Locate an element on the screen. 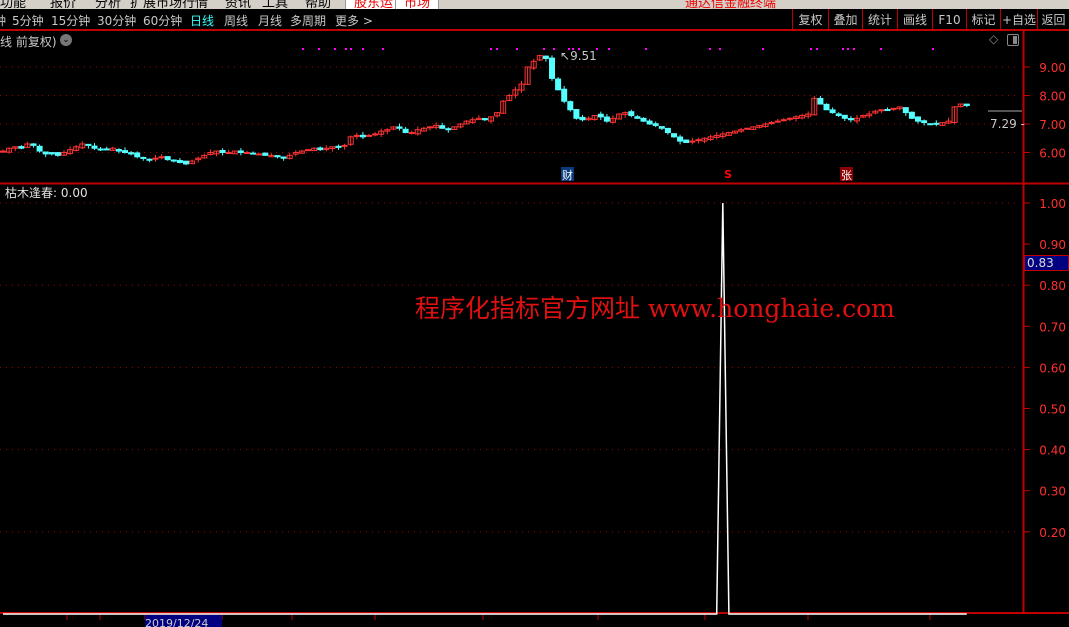 The width and height of the screenshot is (1069, 627). menu-item: 分析 is located at coordinates (108, 4).